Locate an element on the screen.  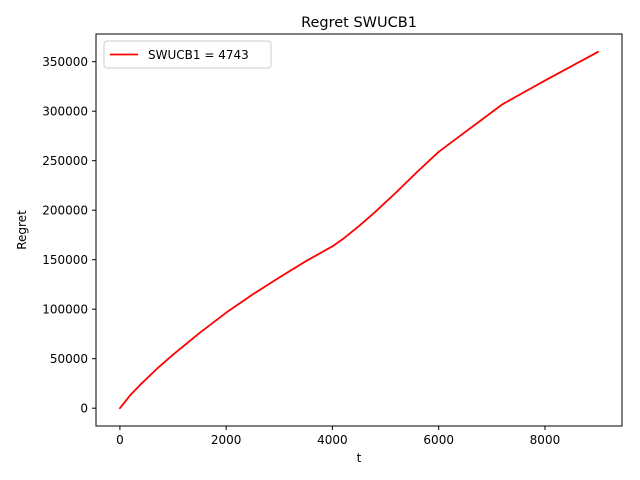
y-tick-label: 50000 is located at coordinates (69, 359).